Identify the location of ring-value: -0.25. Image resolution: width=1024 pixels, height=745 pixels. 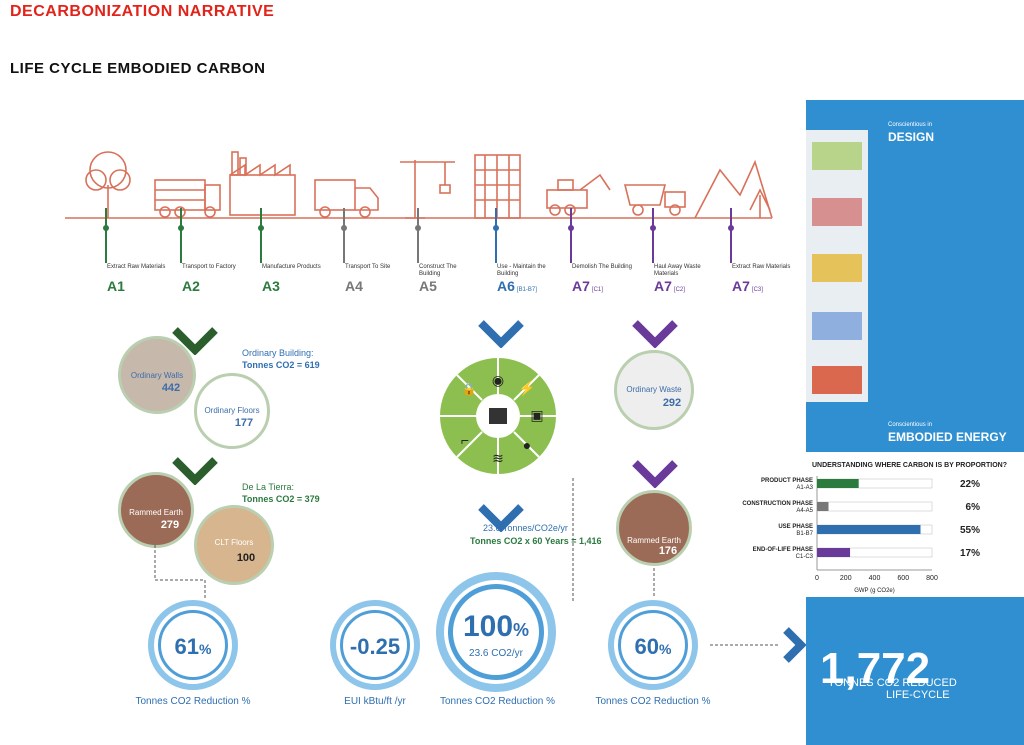
(375, 646).